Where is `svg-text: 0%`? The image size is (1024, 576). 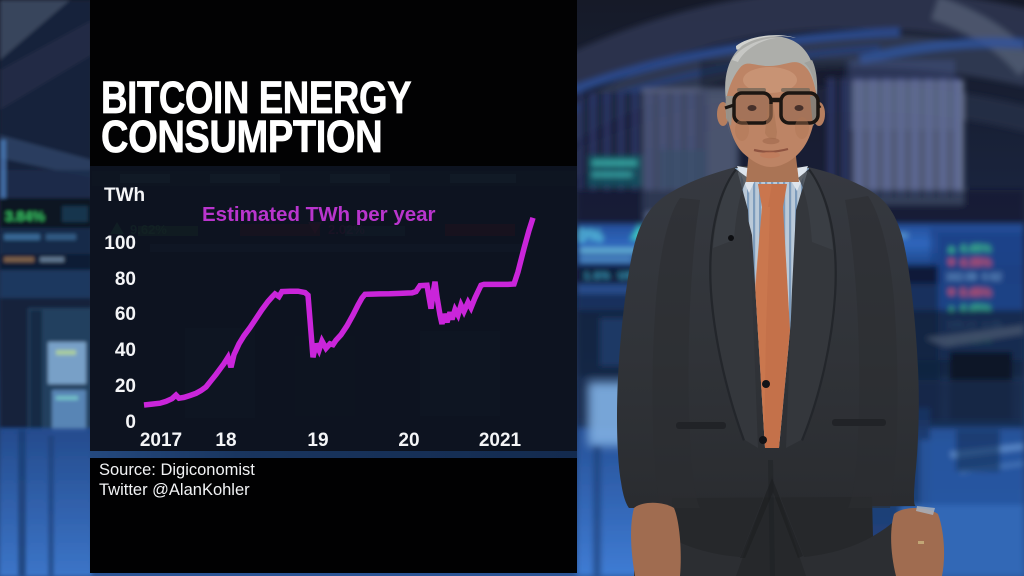 svg-text: 0% is located at coordinates (590, 236).